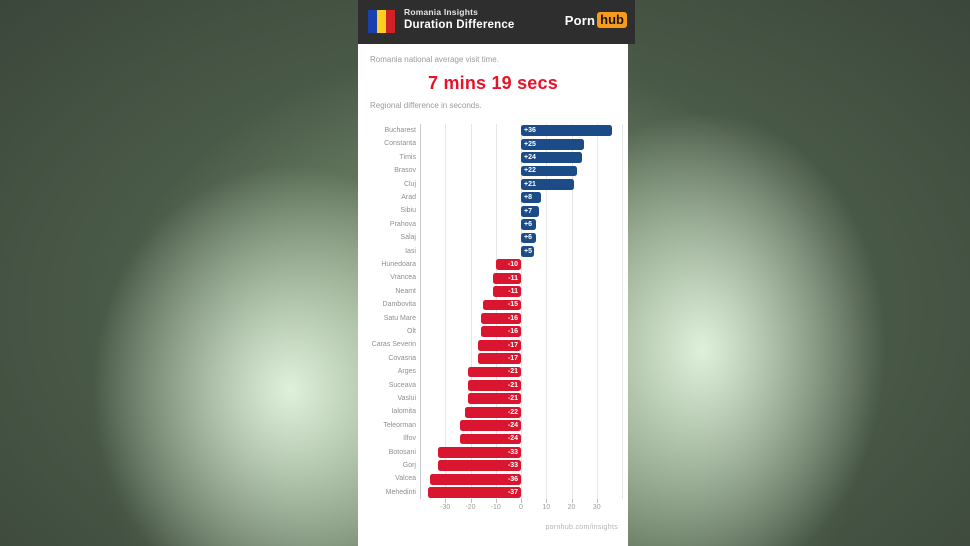 Image resolution: width=970 pixels, height=546 pixels. I want to click on value-label: +7, so click(528, 211).